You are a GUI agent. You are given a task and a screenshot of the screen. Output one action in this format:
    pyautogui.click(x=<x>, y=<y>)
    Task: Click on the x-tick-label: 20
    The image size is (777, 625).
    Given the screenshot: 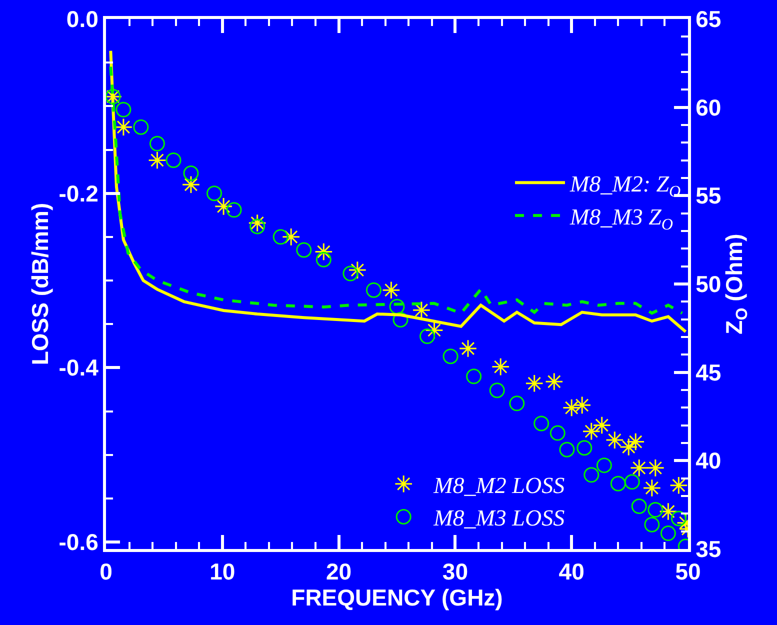 What is the action you would take?
    pyautogui.click(x=339, y=571)
    